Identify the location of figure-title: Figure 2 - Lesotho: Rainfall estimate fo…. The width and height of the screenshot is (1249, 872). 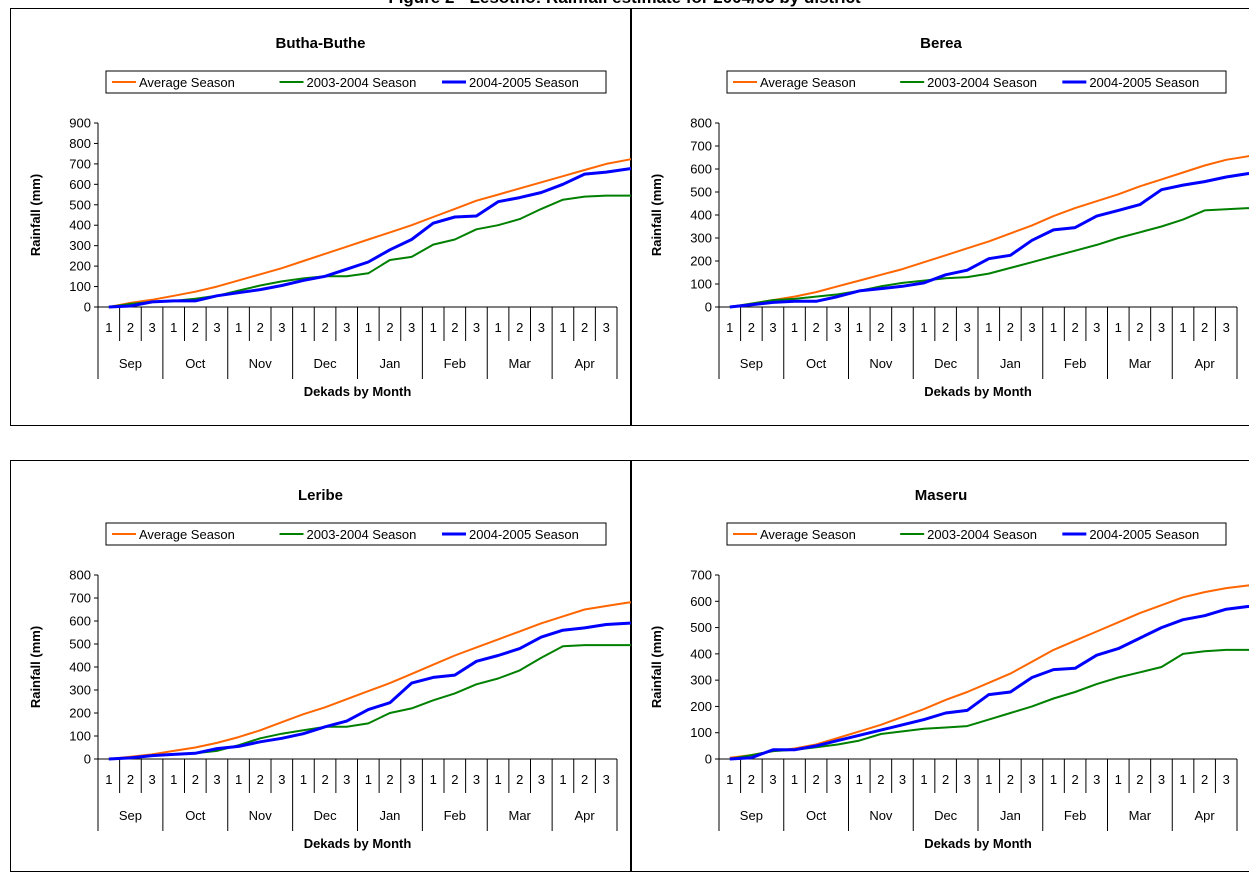
(624, 4).